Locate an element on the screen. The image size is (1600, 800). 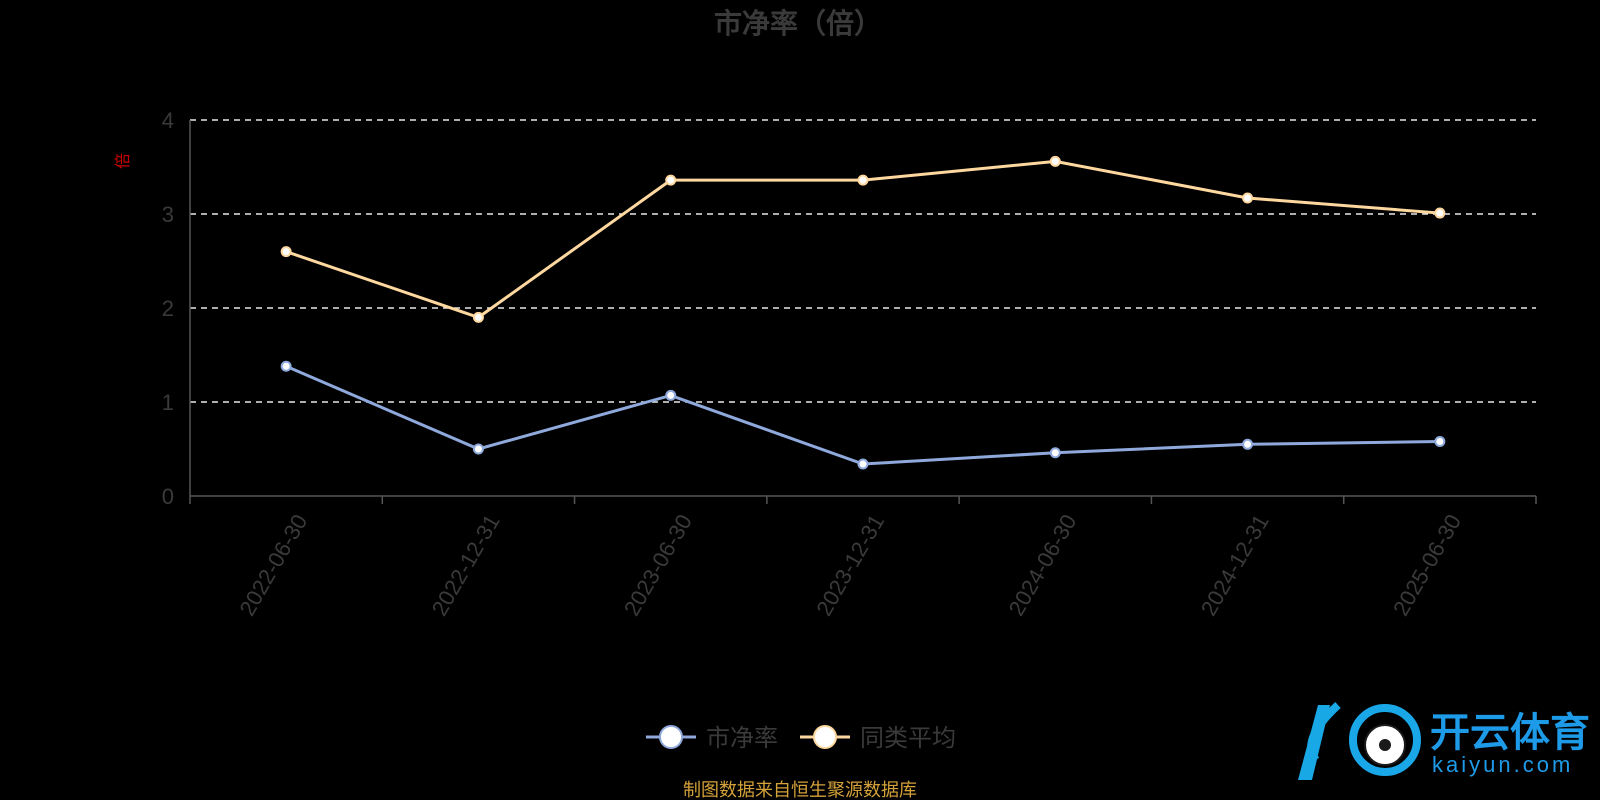
x-tick-label: 2022-12-31 is located at coordinates (466, 565).